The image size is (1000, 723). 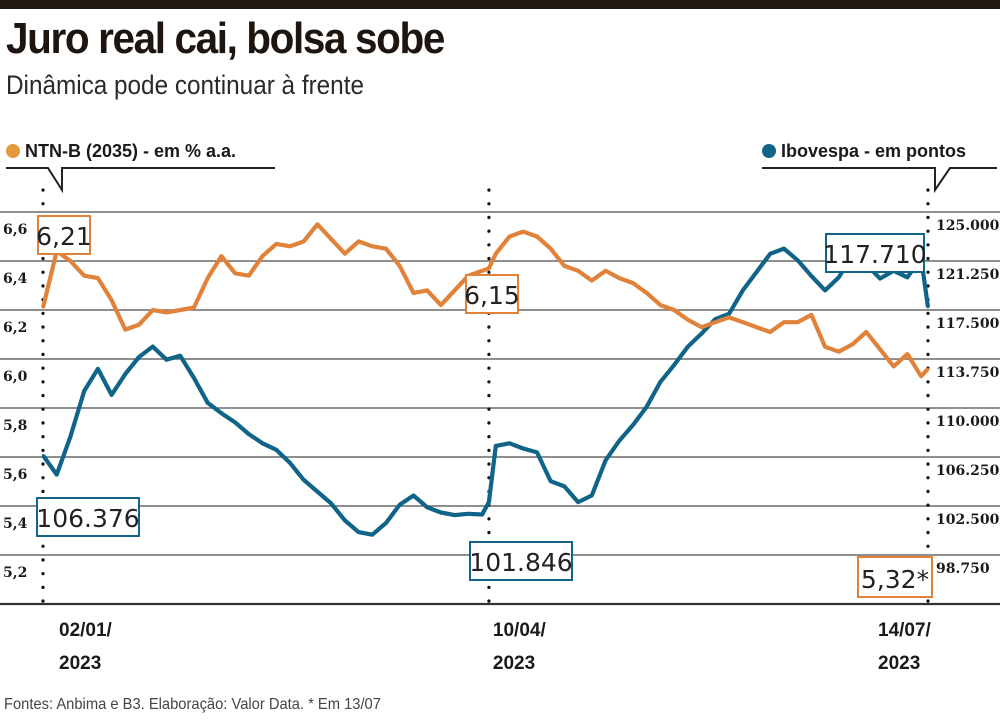 What do you see at coordinates (185, 85) in the screenshot?
I see `chart-subtitle: Dinâmica pode continuar à frente` at bounding box center [185, 85].